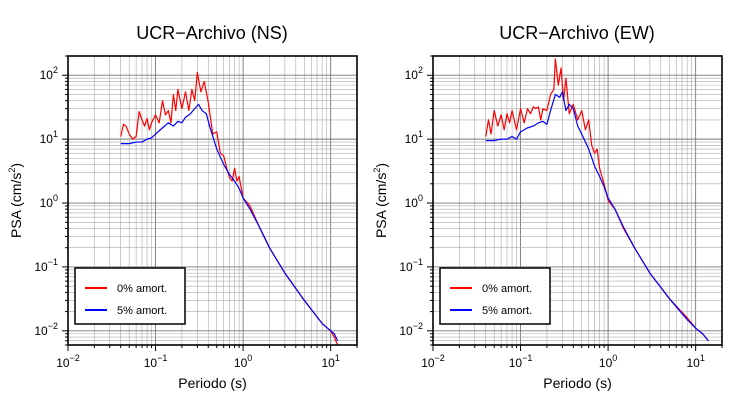  What do you see at coordinates (212, 33) in the screenshot?
I see `chart-title: UCR−Archivo (NS)` at bounding box center [212, 33].